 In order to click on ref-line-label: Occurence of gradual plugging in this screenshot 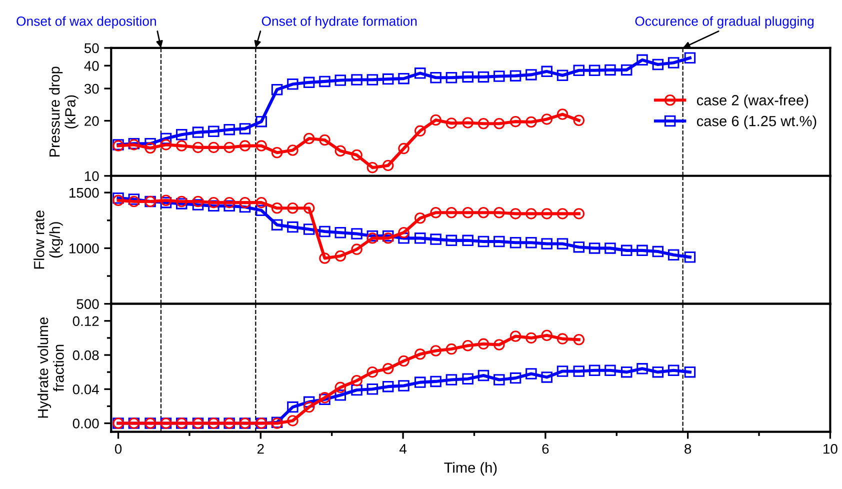, I will do `click(724, 22)`.